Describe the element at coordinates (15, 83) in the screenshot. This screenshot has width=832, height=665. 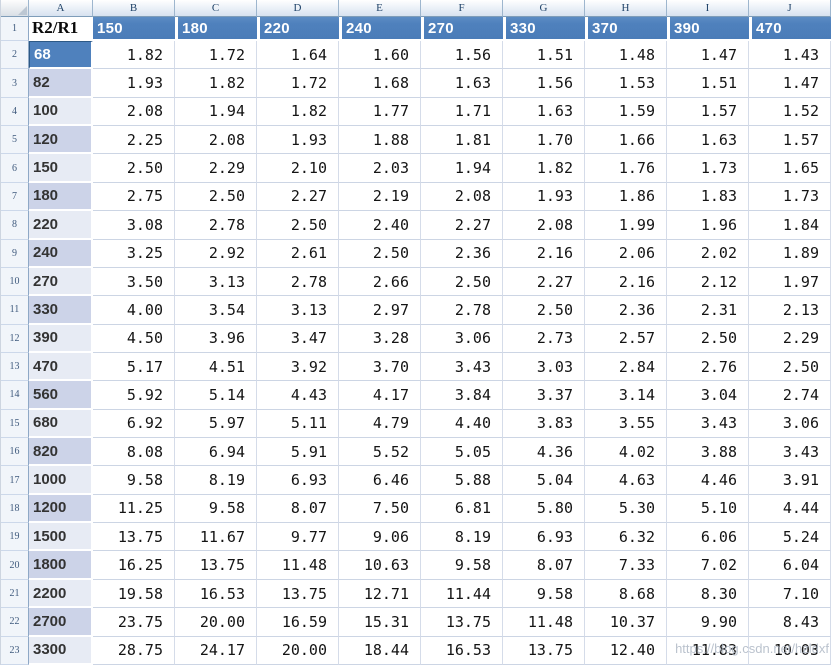
I see `row-header-3: 3` at that location.